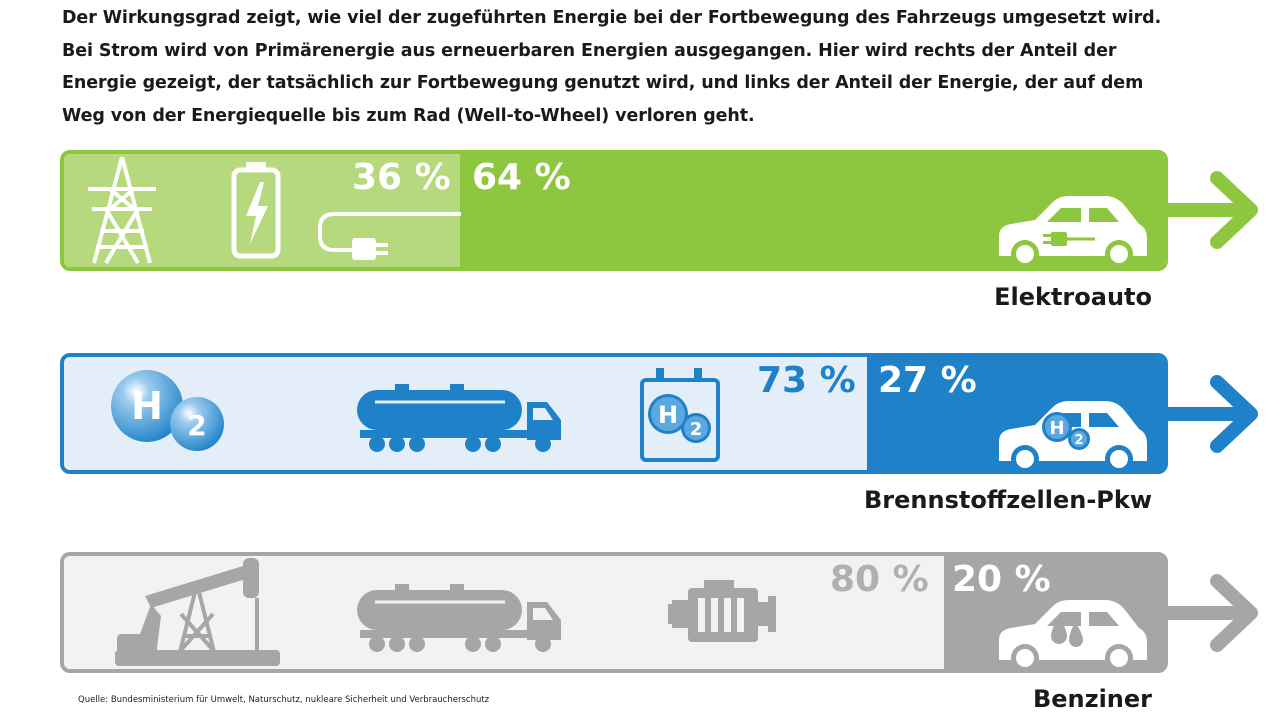 This screenshot has height=720, width=1280. Describe the element at coordinates (1001, 579) in the screenshot. I see `used-percent-label: 20 %` at that location.